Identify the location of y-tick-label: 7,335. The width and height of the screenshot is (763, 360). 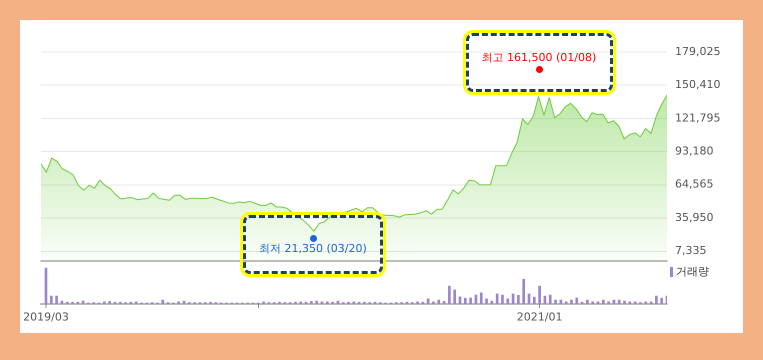
(690, 251).